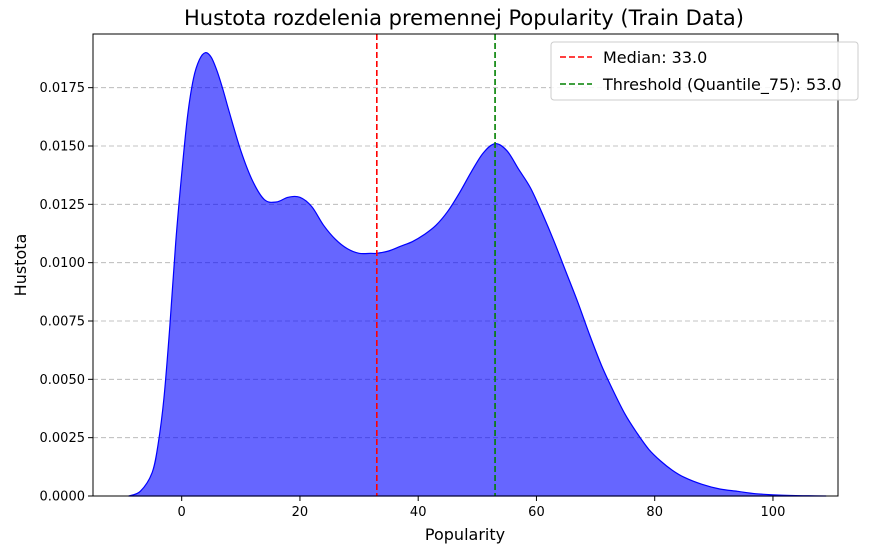  What do you see at coordinates (63, 497) in the screenshot?
I see `y-tick-label: 0.0000` at bounding box center [63, 497].